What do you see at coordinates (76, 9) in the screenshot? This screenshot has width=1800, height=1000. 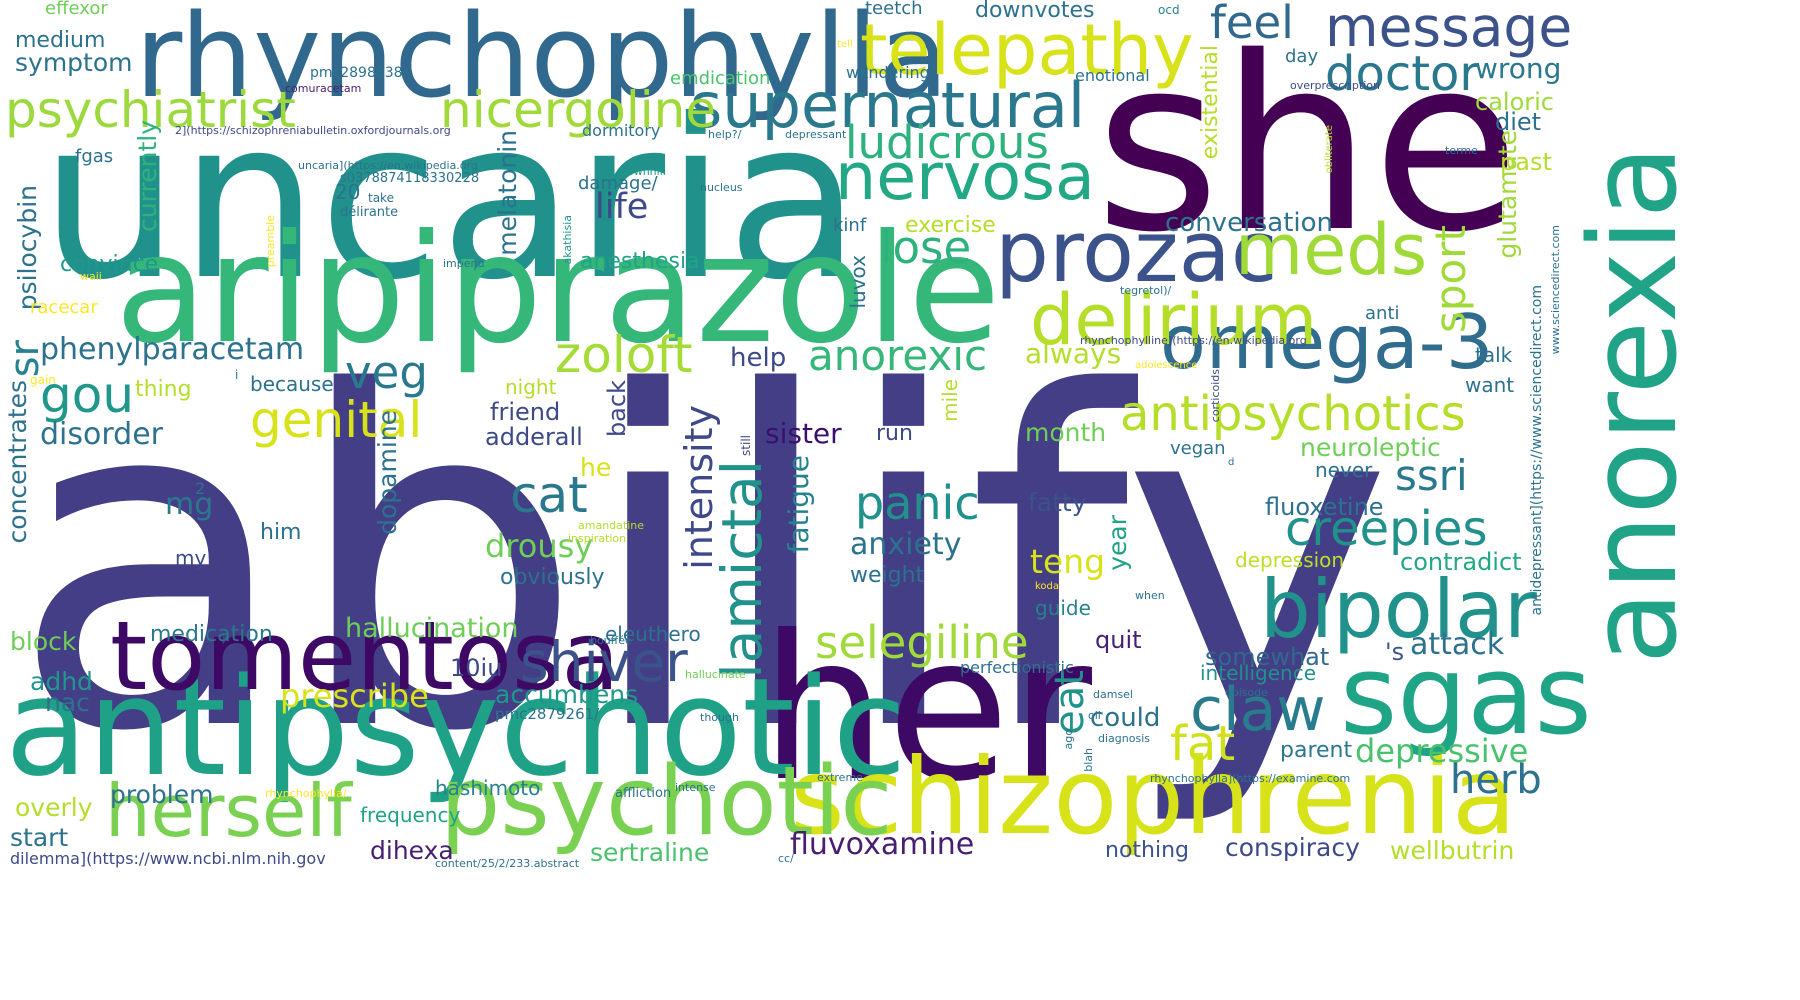 I see `cloud-word: effexor` at bounding box center [76, 9].